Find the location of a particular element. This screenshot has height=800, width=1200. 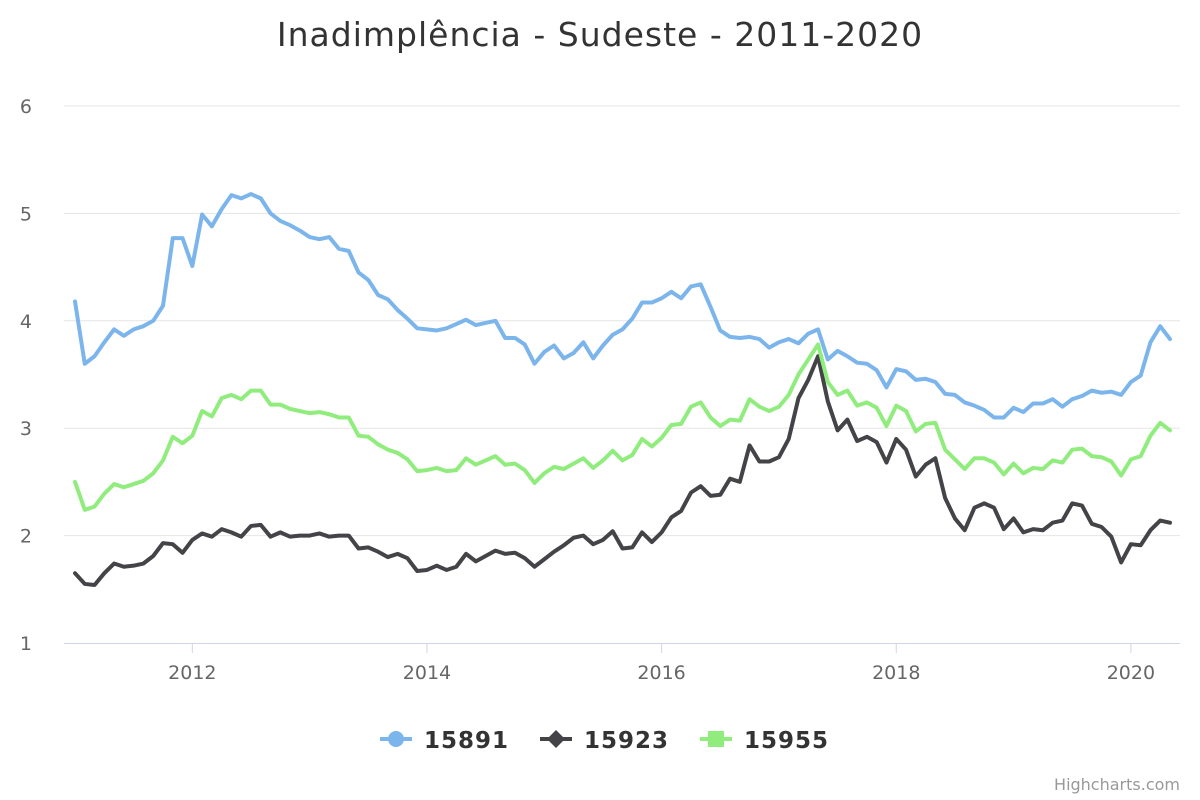

y-tick-label: 2 is located at coordinates (26, 537).